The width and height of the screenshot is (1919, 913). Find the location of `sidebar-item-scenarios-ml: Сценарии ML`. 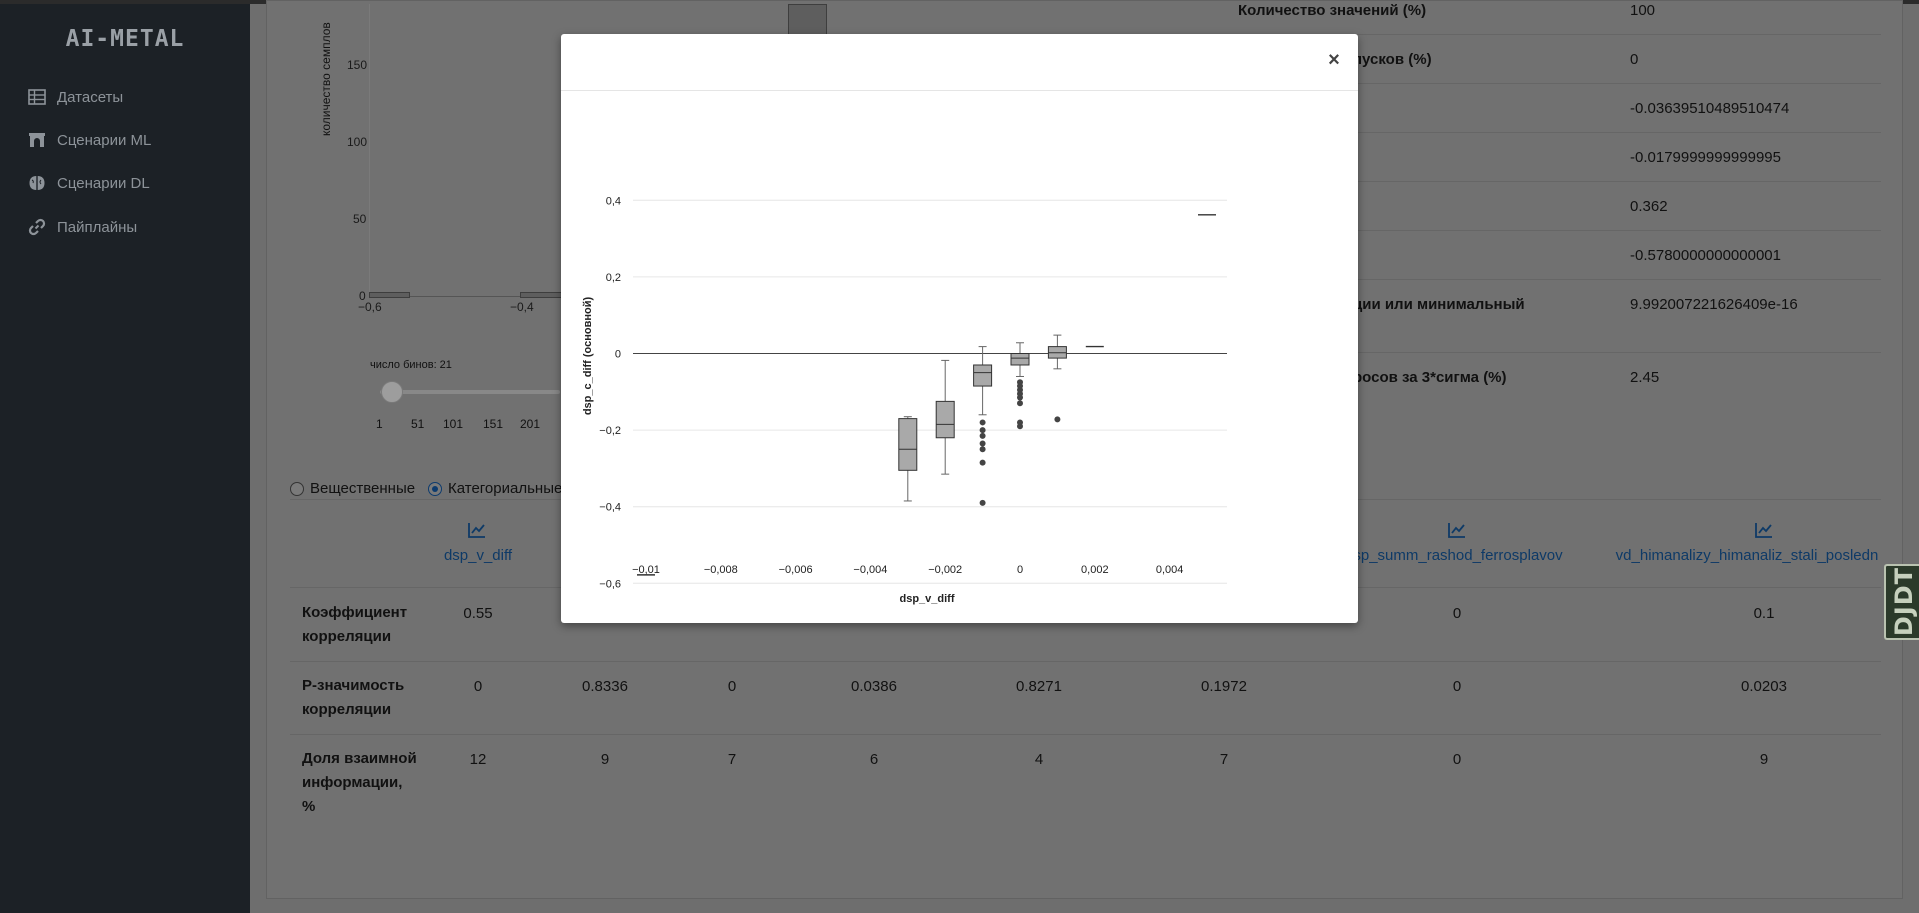

sidebar-item-scenarios-ml: Сценарии ML is located at coordinates (89, 140).